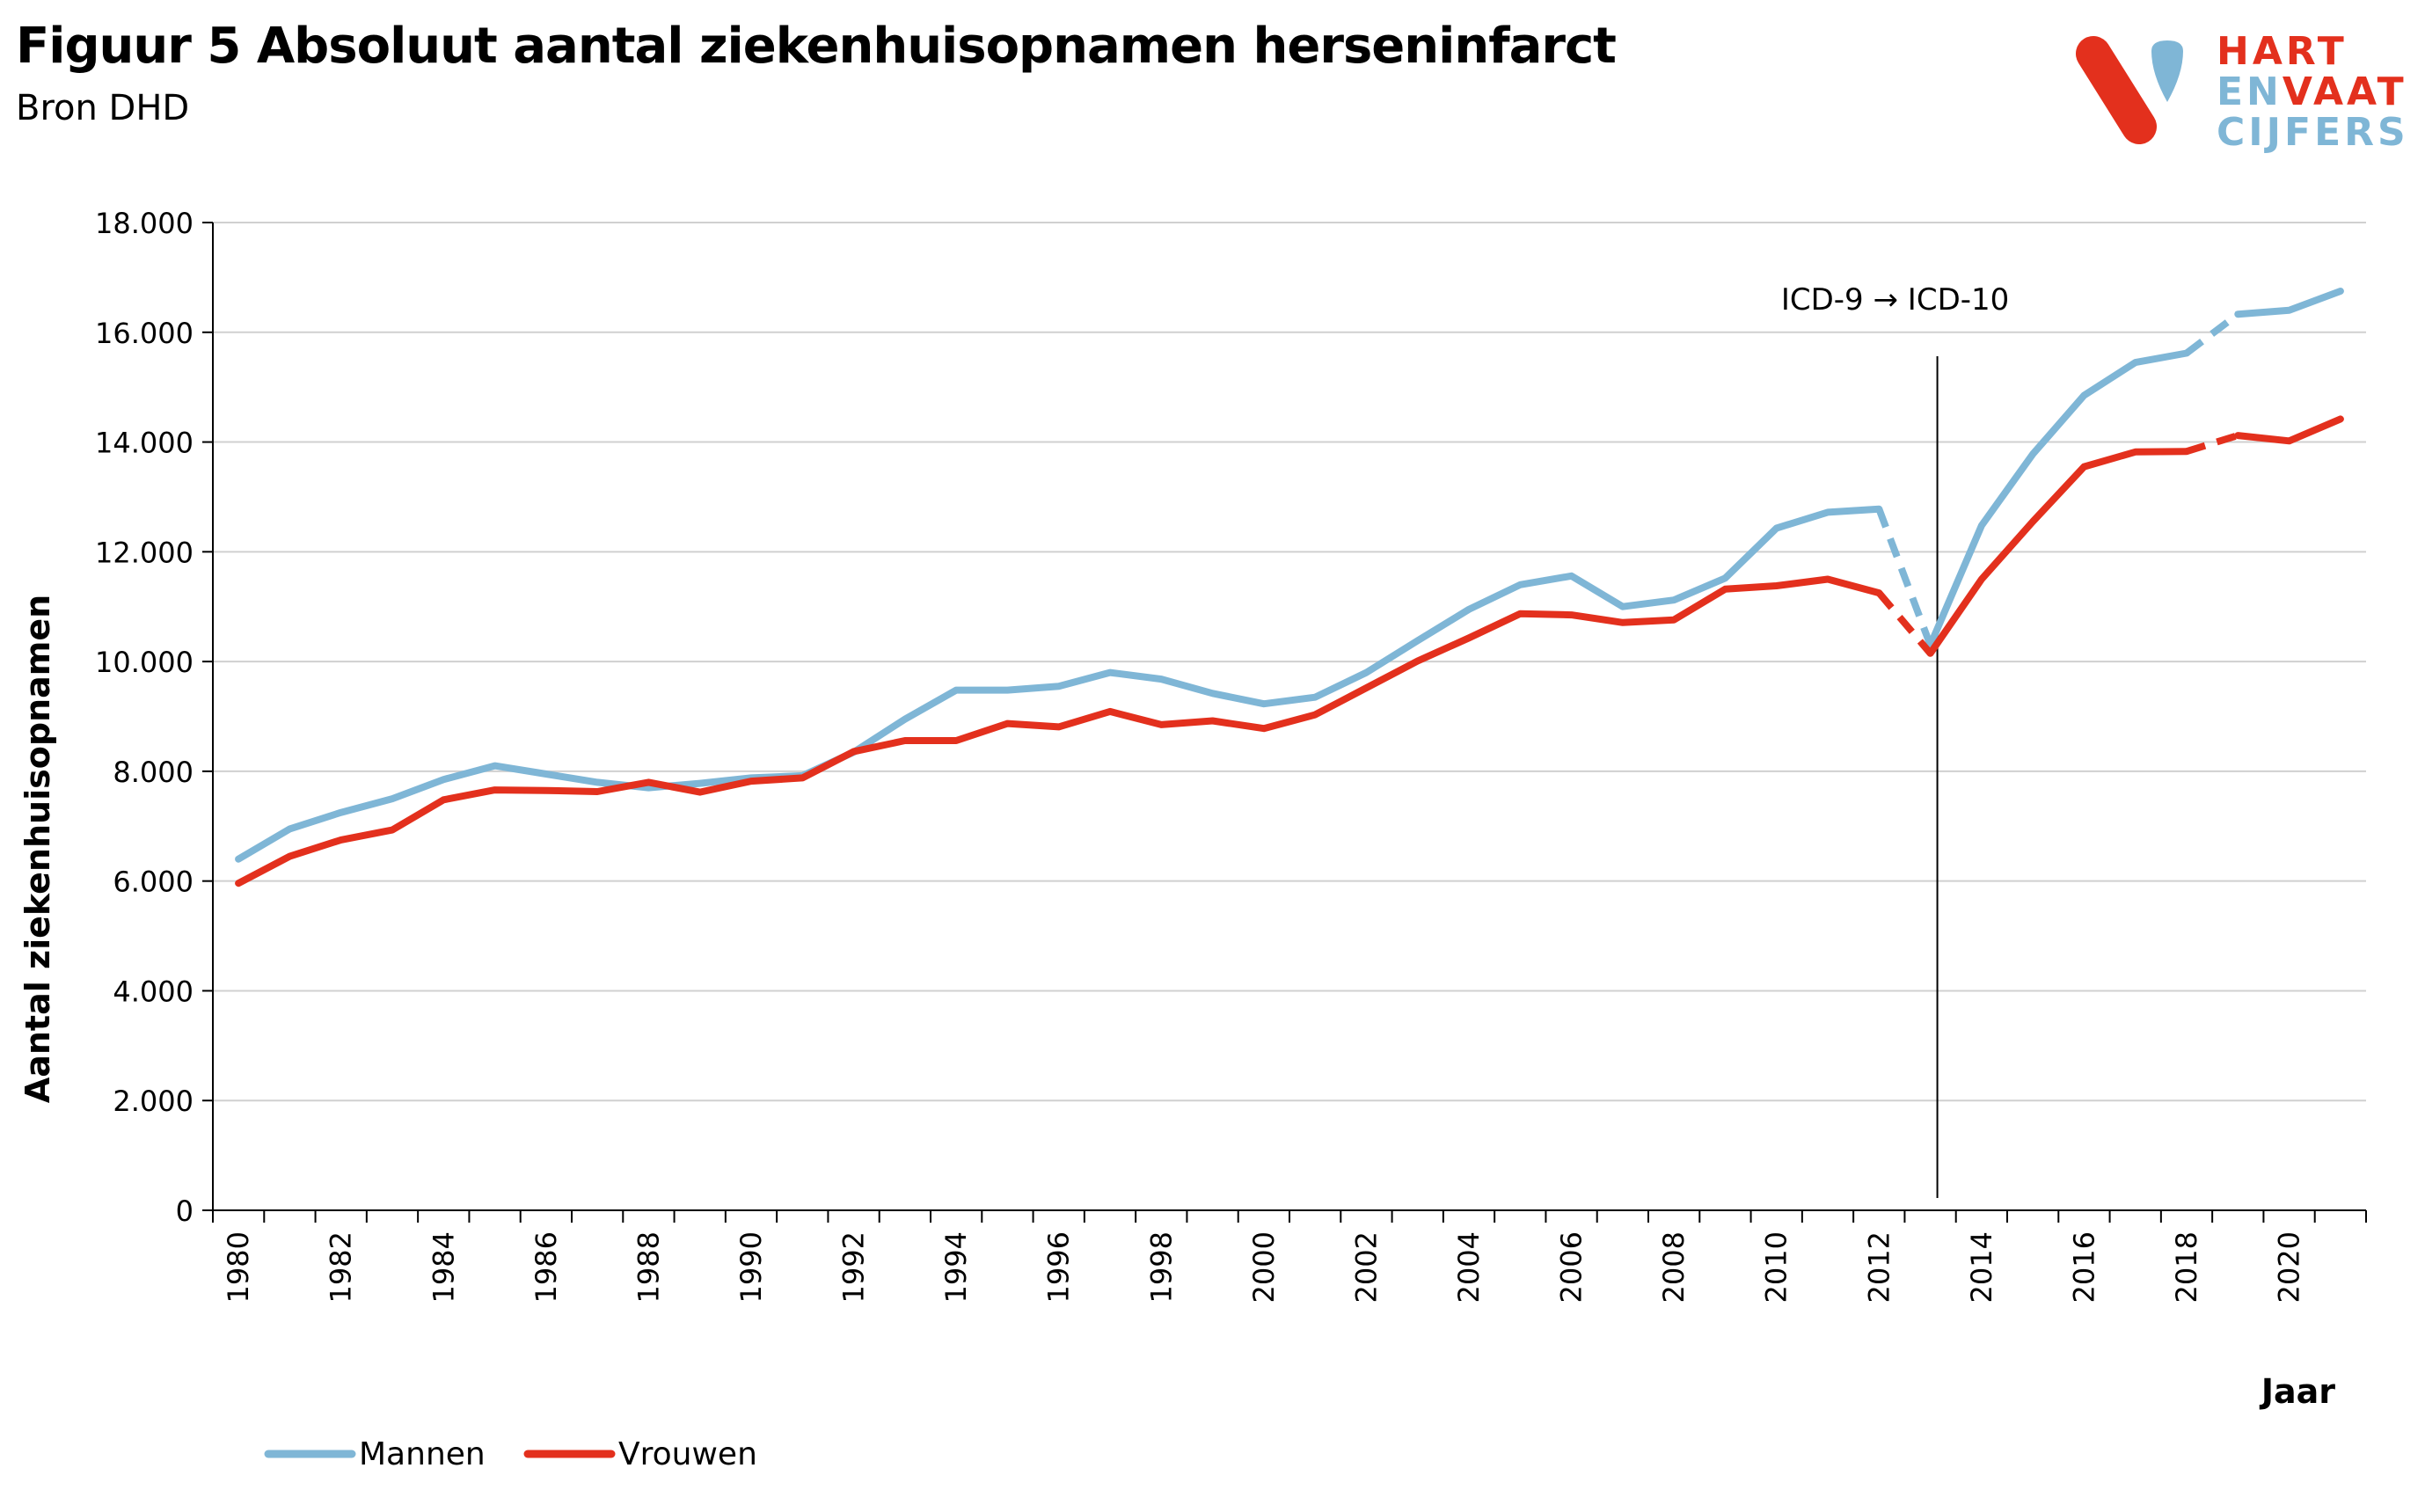 Image resolution: width=2425 pixels, height=1512 pixels. What do you see at coordinates (144, 552) in the screenshot?
I see `y-tick-label: 12.000` at bounding box center [144, 552].